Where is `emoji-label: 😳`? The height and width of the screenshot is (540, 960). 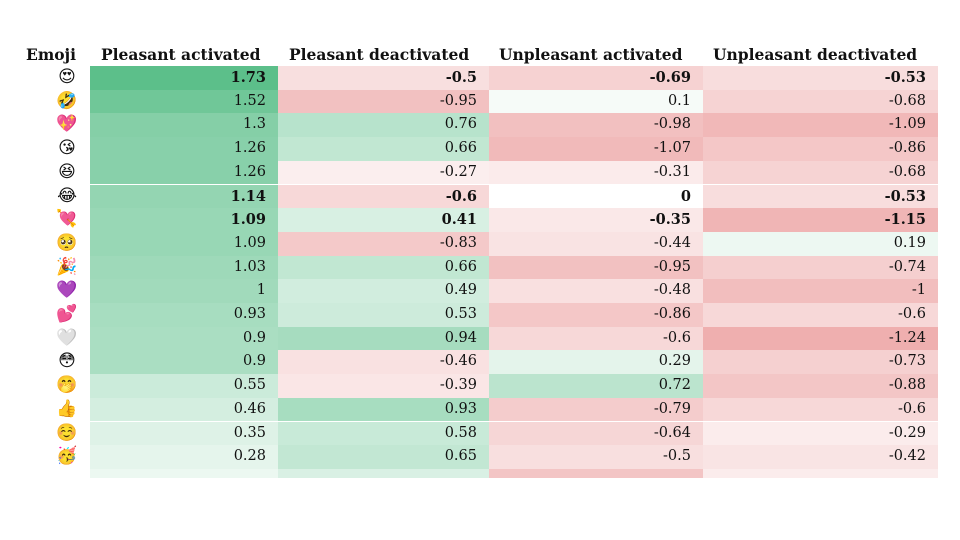
emoji-label: 😳 is located at coordinates (67, 361).